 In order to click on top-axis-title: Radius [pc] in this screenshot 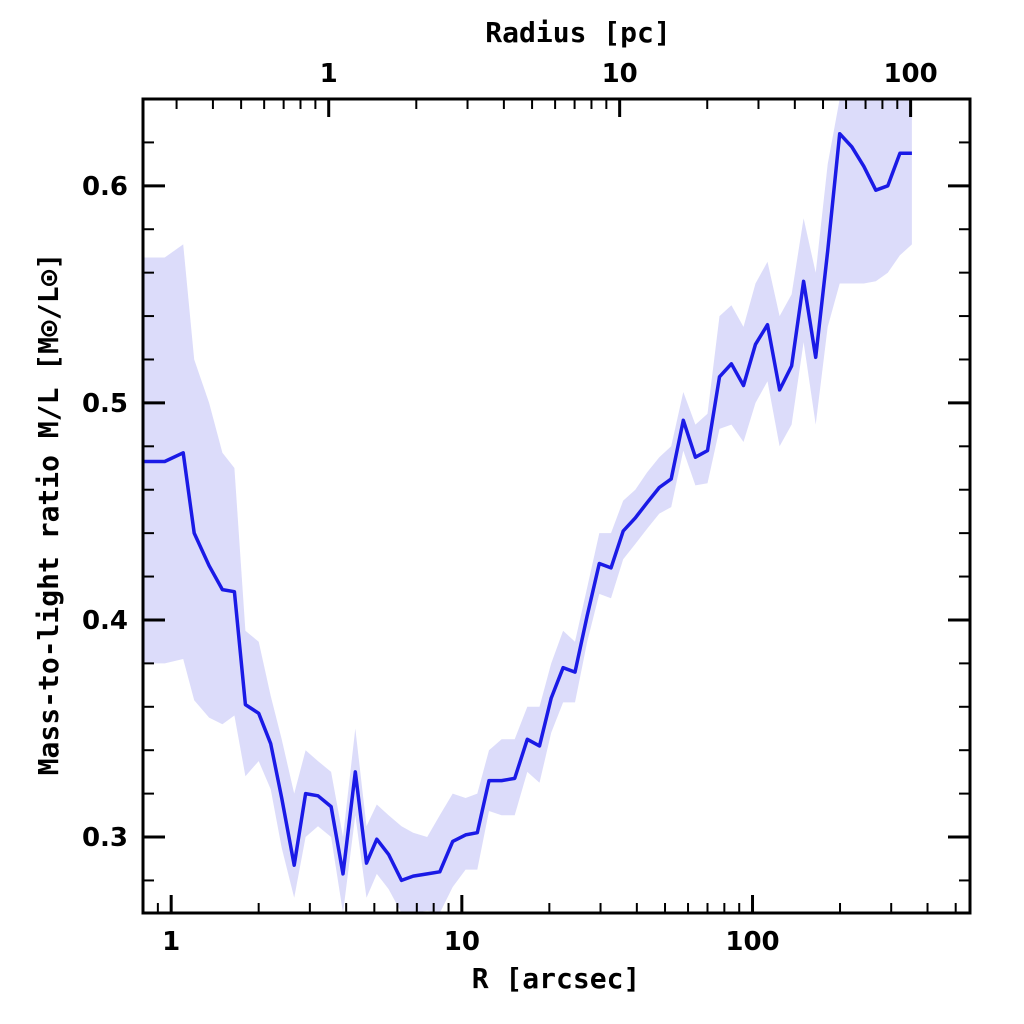, I will do `click(577, 32)`.